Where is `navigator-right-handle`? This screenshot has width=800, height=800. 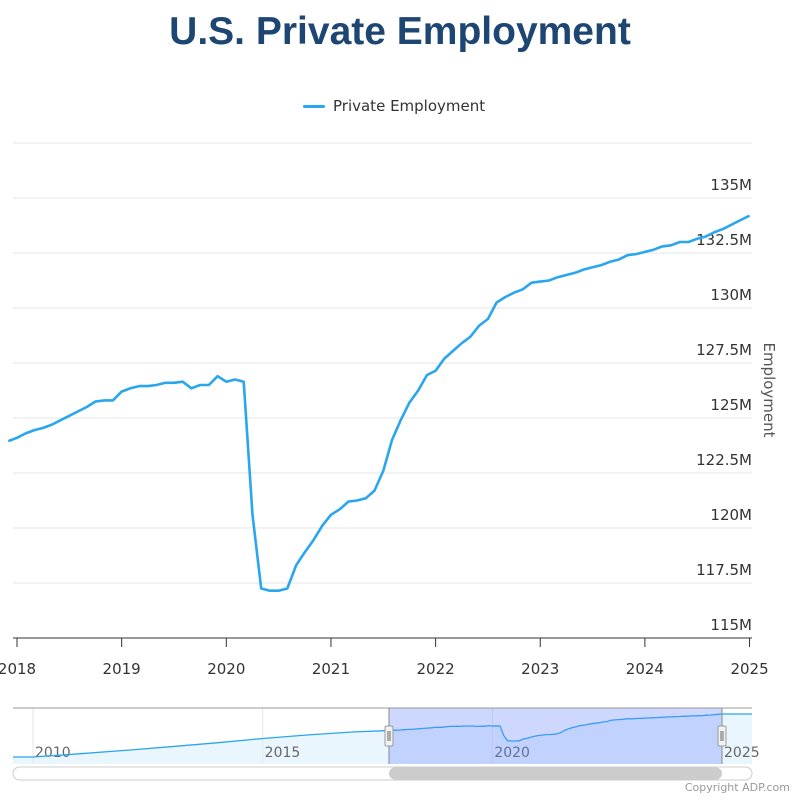 navigator-right-handle is located at coordinates (722, 736).